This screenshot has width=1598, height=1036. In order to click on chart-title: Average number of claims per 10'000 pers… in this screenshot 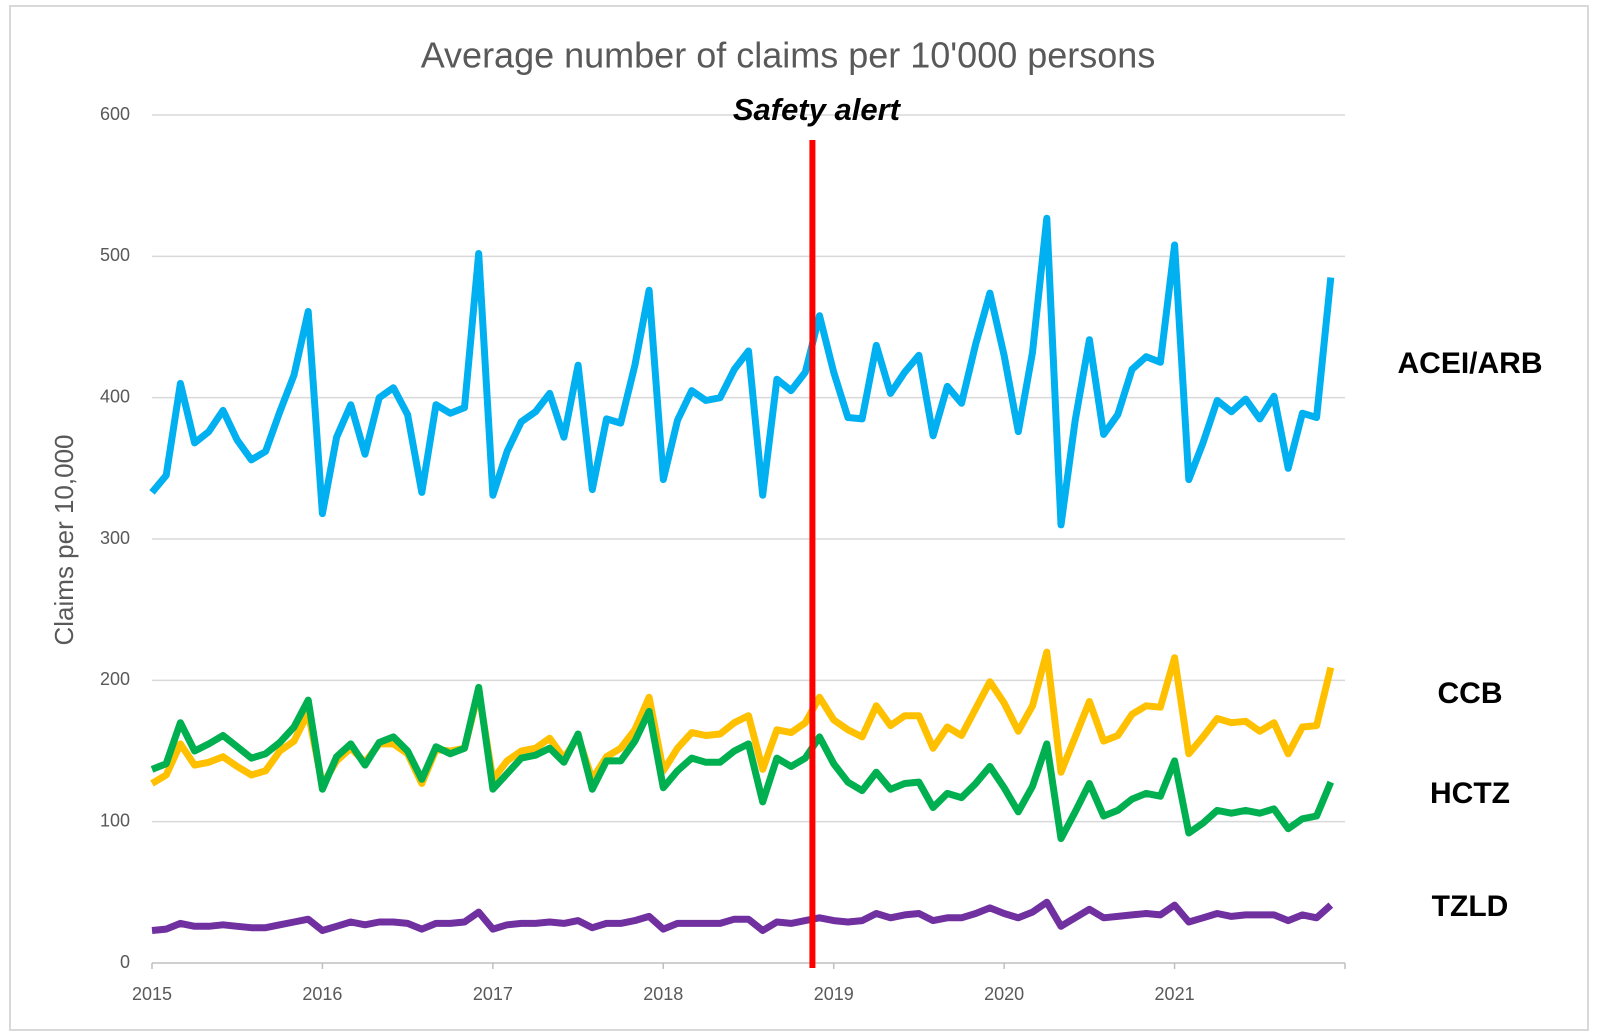, I will do `click(788, 55)`.